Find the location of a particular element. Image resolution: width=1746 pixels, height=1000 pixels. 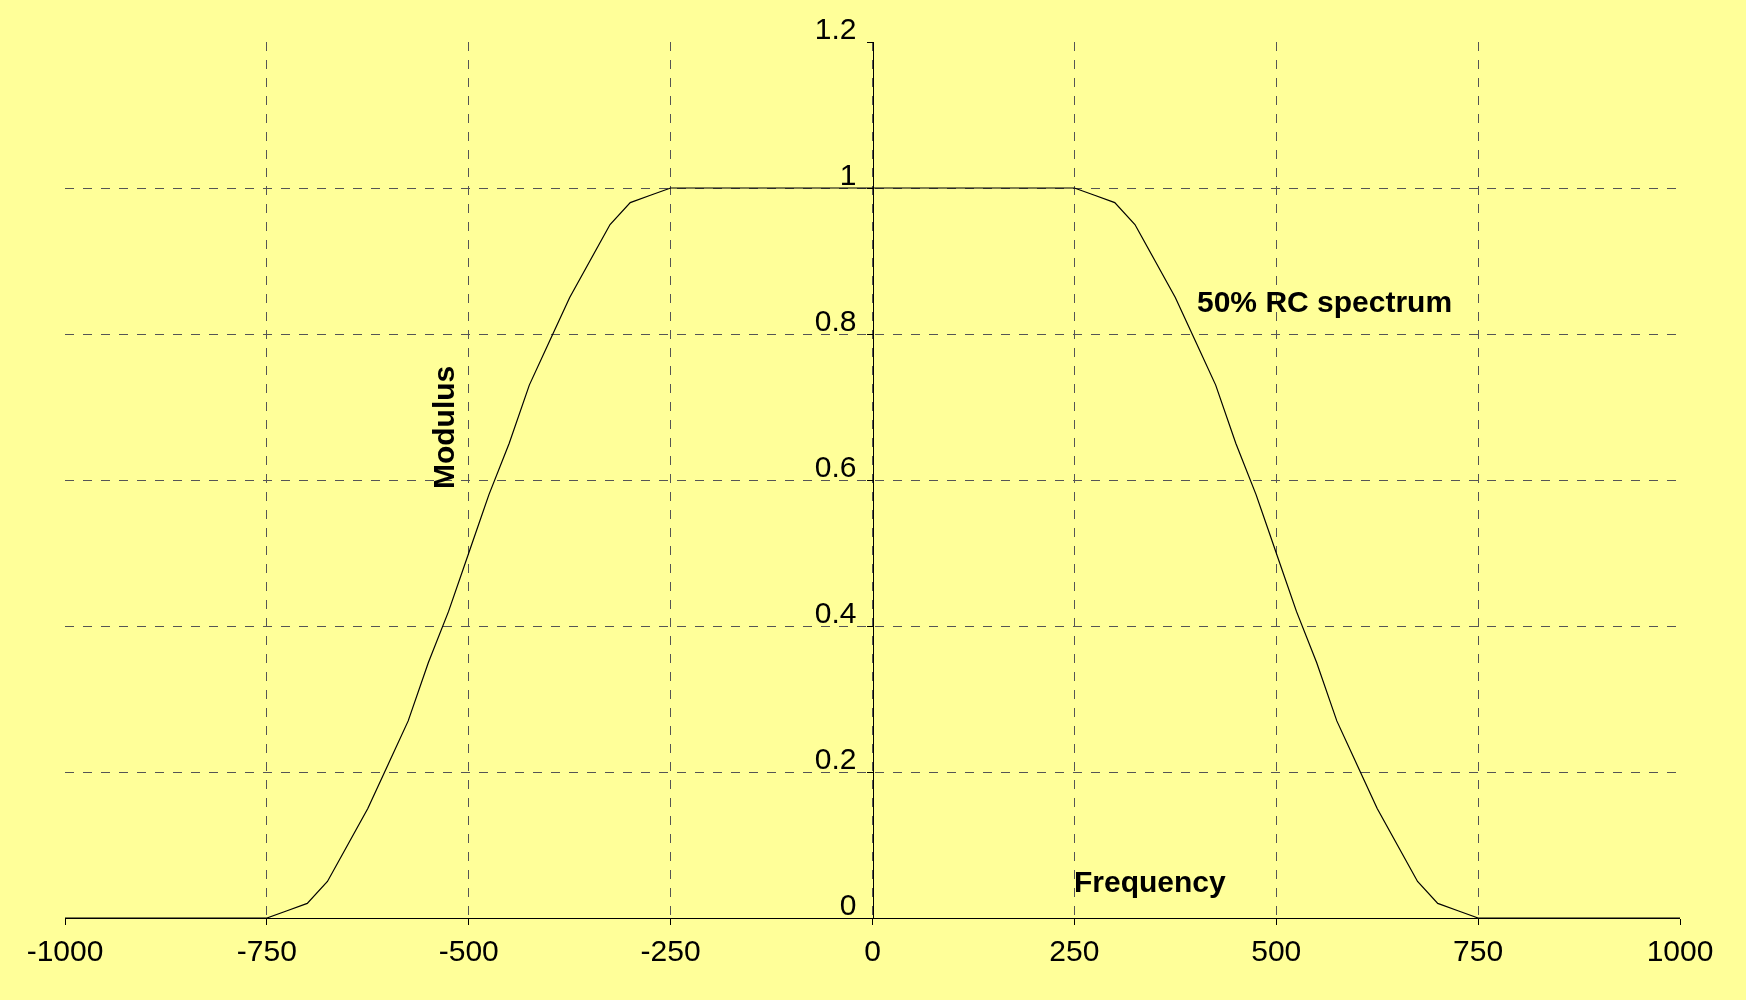

x-tick-label: -500 is located at coordinates (468, 950).